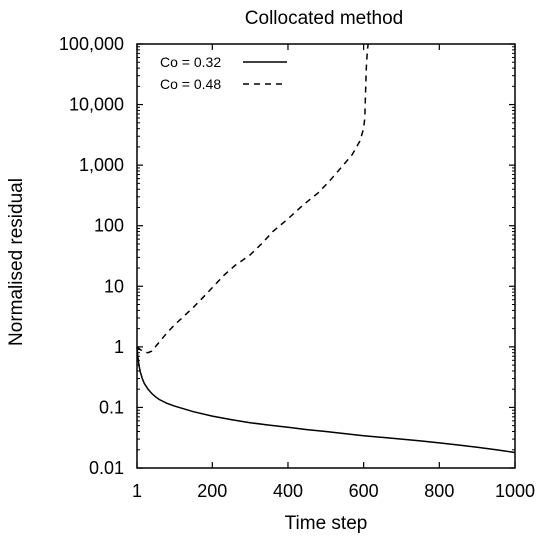 The image size is (550, 544). I want to click on y-tick-label: 10,000, so click(96, 105).